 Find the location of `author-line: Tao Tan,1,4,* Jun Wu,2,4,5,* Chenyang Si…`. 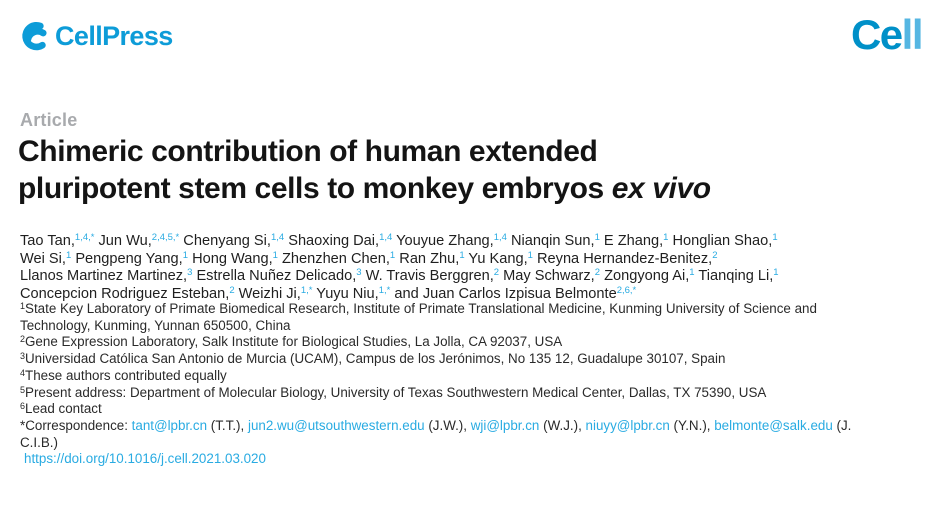

author-line: Tao Tan,1,4,* Jun Wu,2,4,5,* Chenyang Si… is located at coordinates (399, 240).